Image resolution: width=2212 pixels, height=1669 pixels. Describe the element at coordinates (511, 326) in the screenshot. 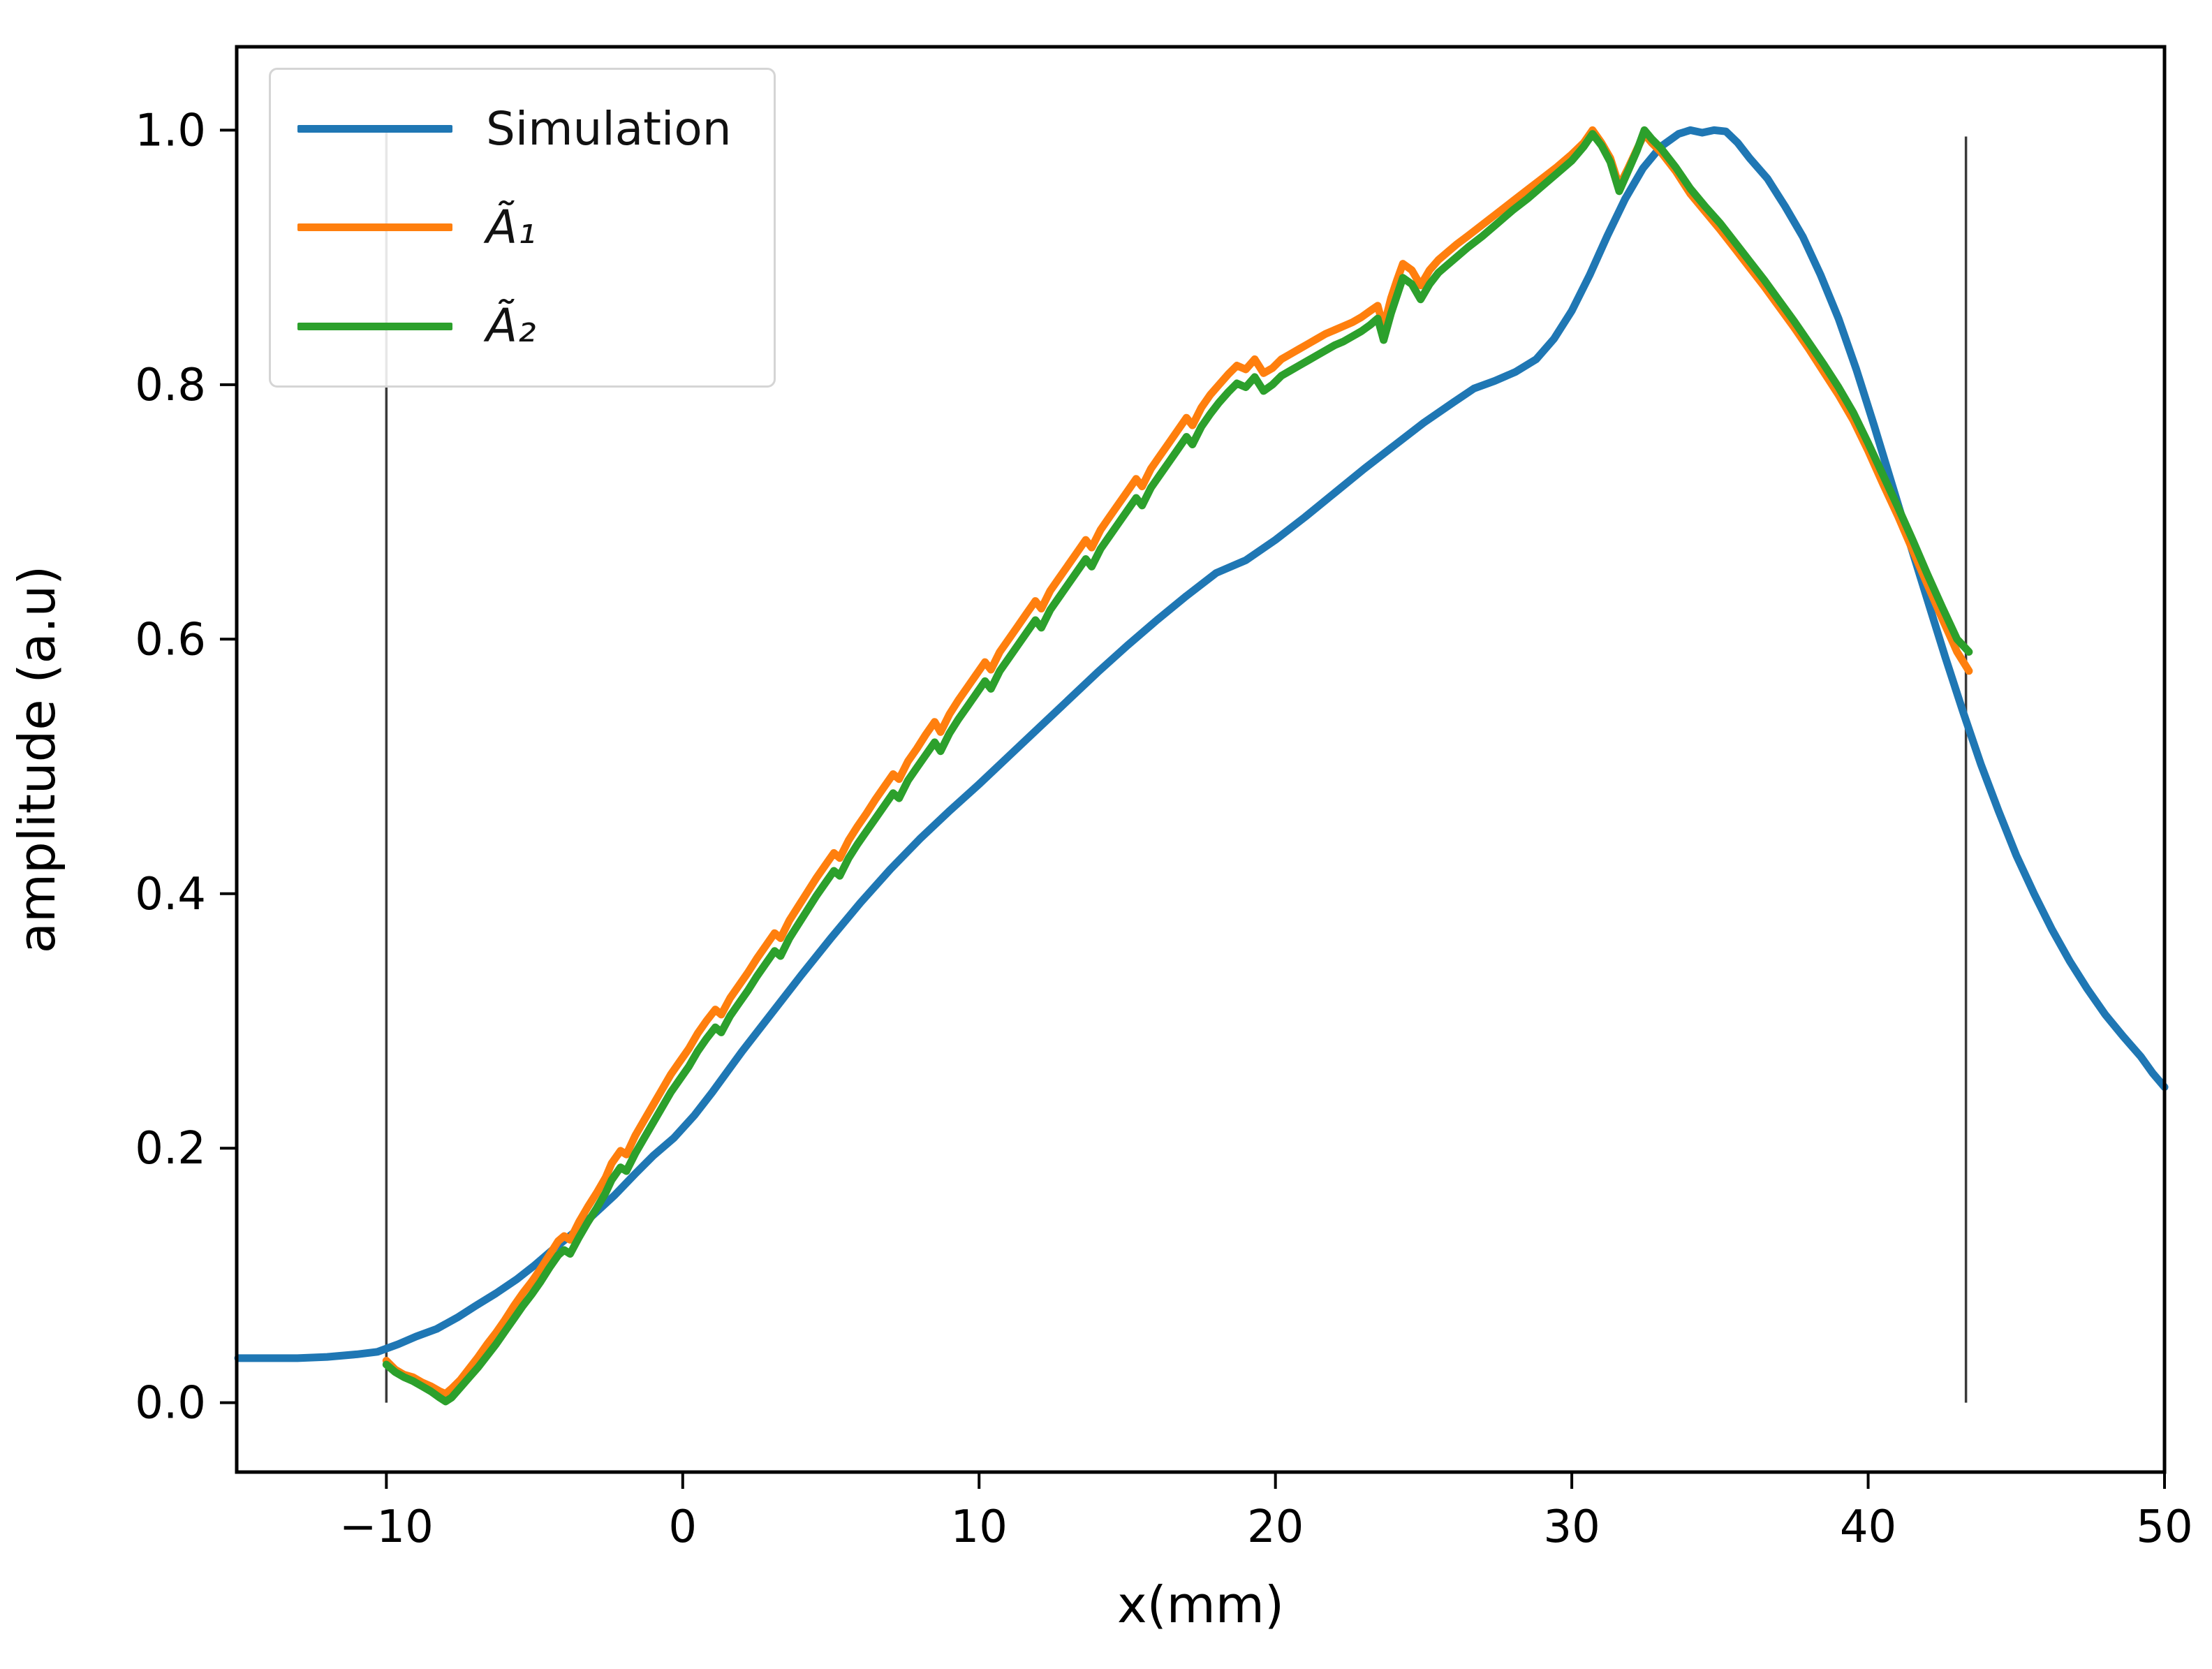

I see `legend-label-a2: Ã₂` at that location.